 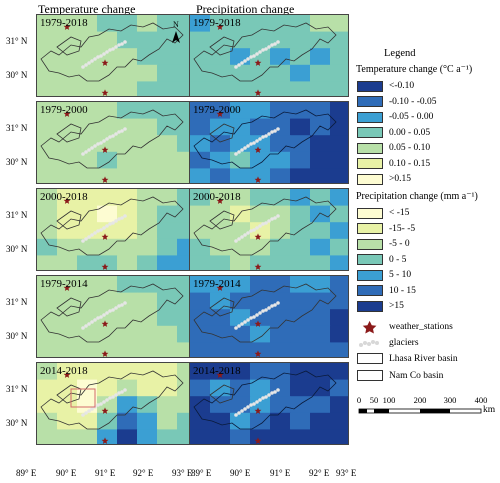 I want to click on precipitation-map-1979-2018: 1979-2018, so click(x=269, y=55).